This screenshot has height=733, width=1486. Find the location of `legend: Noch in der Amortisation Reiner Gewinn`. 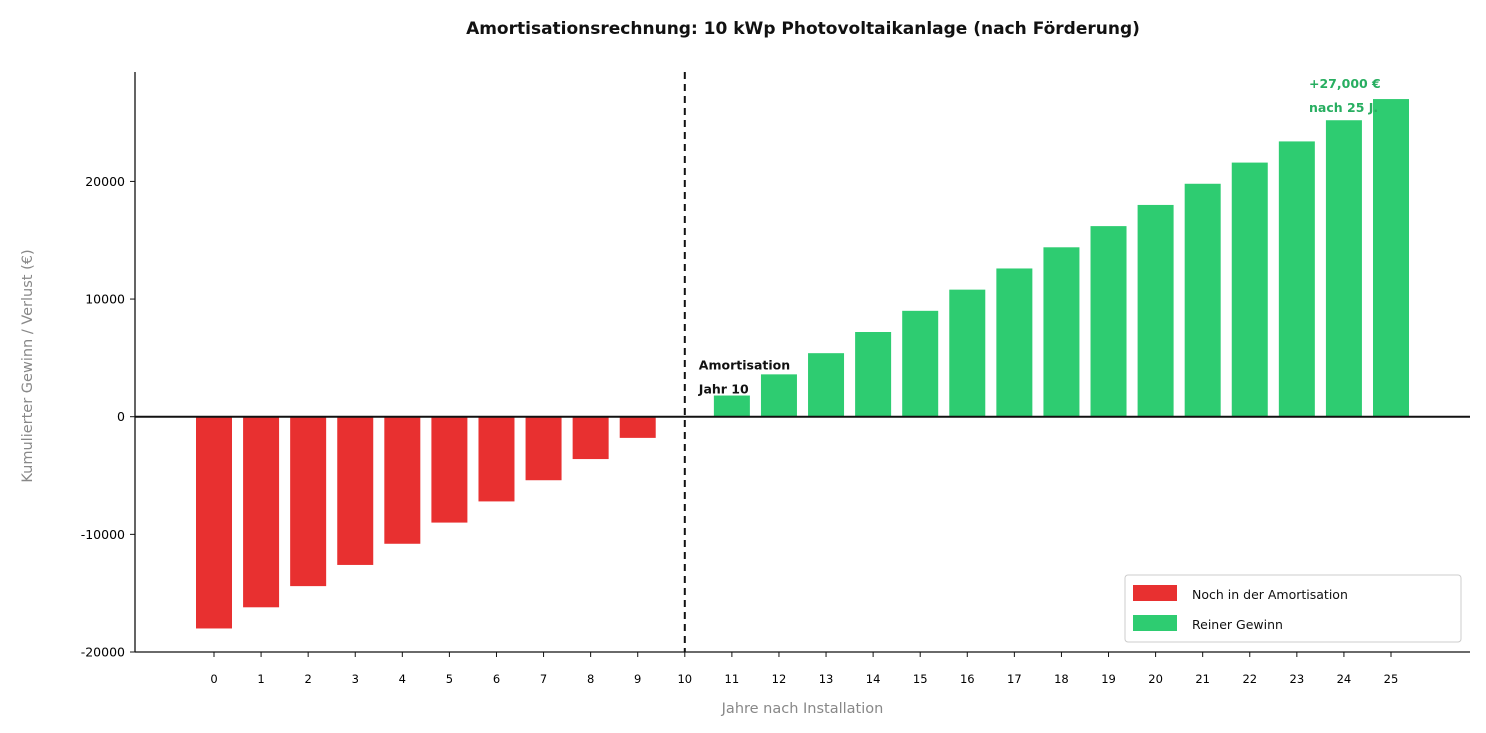

legend: Noch in der Amortisation Reiner Gewinn is located at coordinates (1293, 608).